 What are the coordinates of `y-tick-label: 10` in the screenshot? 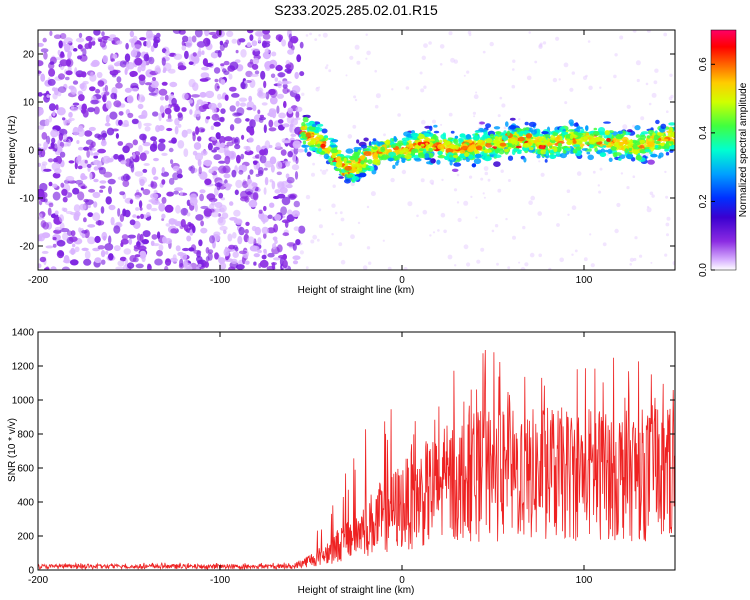 It's located at (29, 103).